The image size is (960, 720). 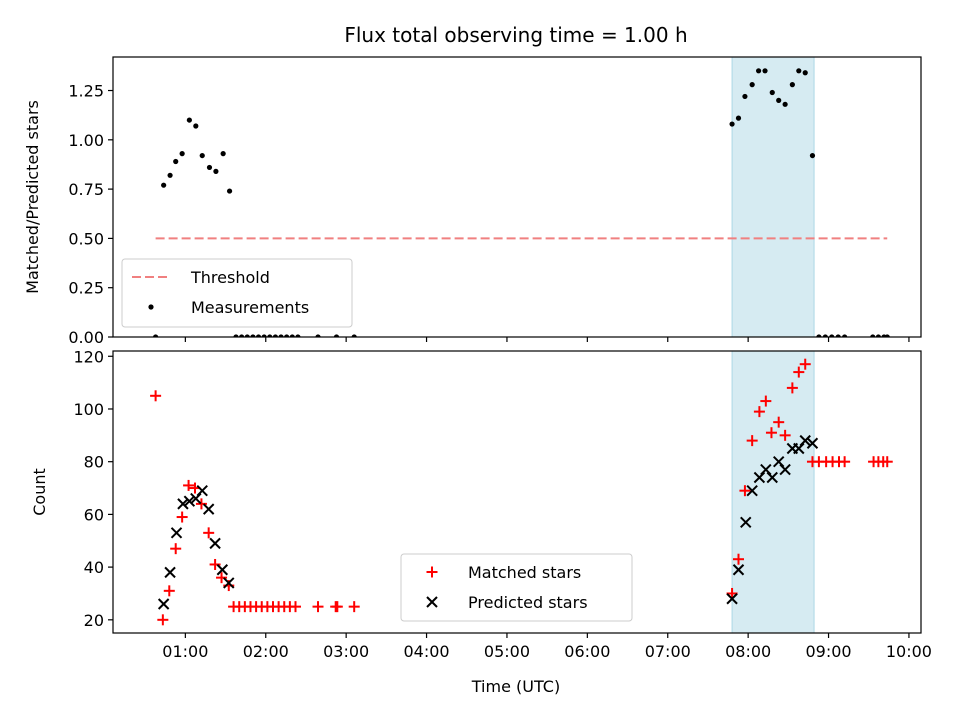 What do you see at coordinates (88, 356) in the screenshot?
I see `y-tick-label: 120` at bounding box center [88, 356].